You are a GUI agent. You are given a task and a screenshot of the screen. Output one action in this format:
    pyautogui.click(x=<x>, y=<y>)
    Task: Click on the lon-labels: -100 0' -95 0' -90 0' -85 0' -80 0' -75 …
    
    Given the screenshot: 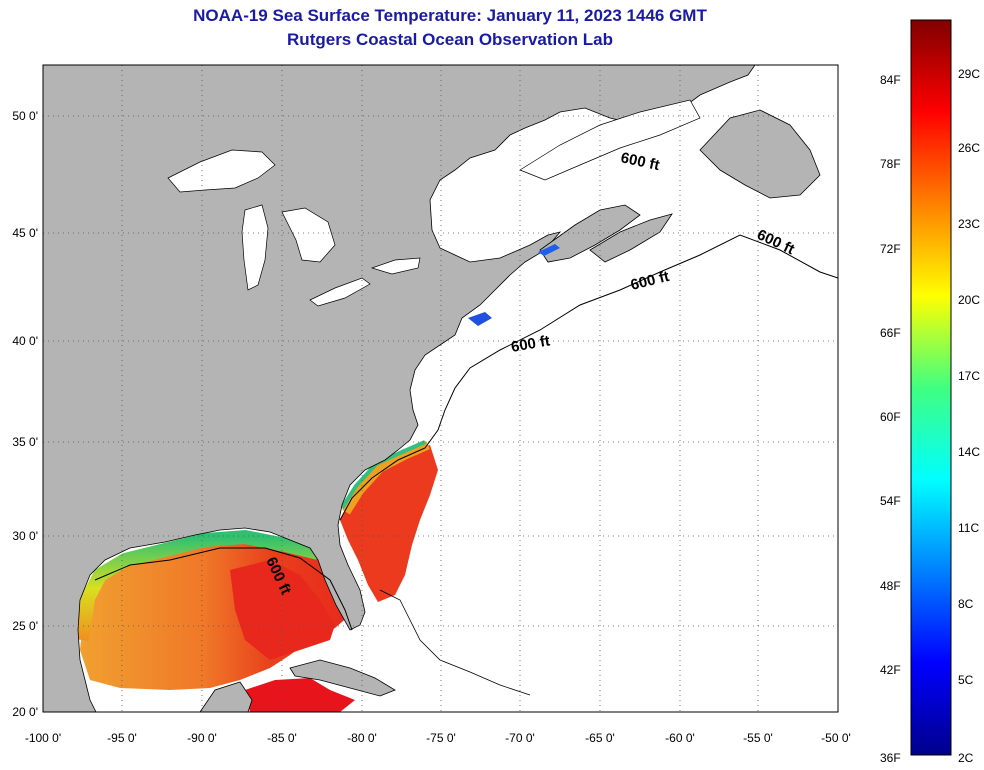 What is the action you would take?
    pyautogui.click(x=438, y=738)
    